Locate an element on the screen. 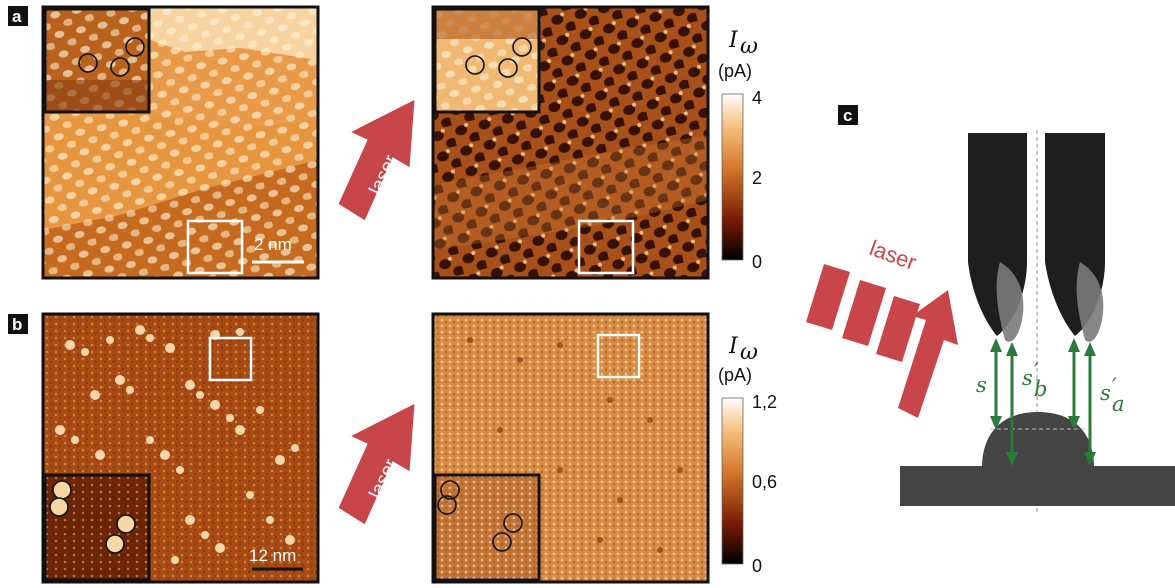 This screenshot has width=1175, height=588. svg-text: 2 is located at coordinates (757, 178).